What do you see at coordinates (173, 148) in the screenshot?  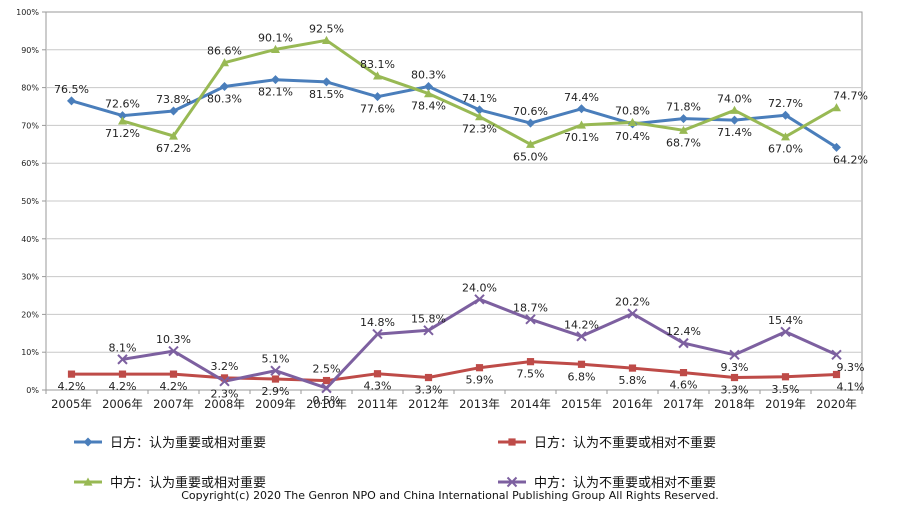 I see `data-label-cn-important: 67.2%` at bounding box center [173, 148].